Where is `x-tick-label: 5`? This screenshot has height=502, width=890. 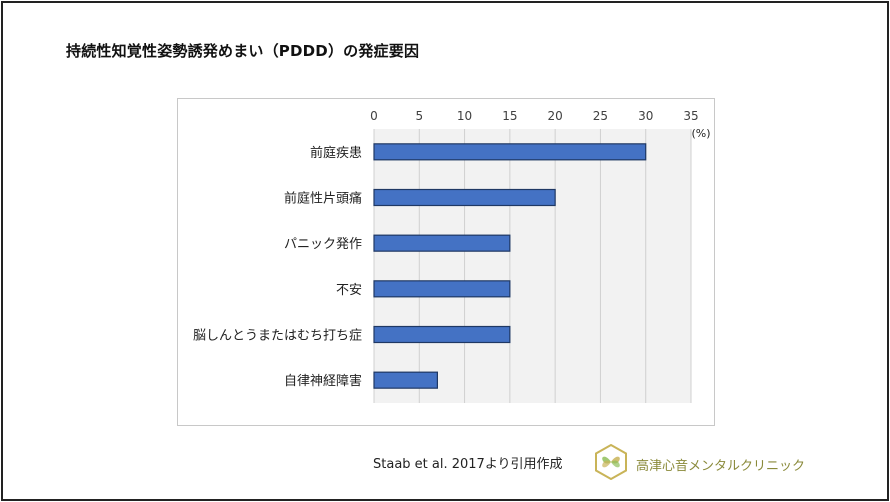
x-tick-label: 5 is located at coordinates (419, 116).